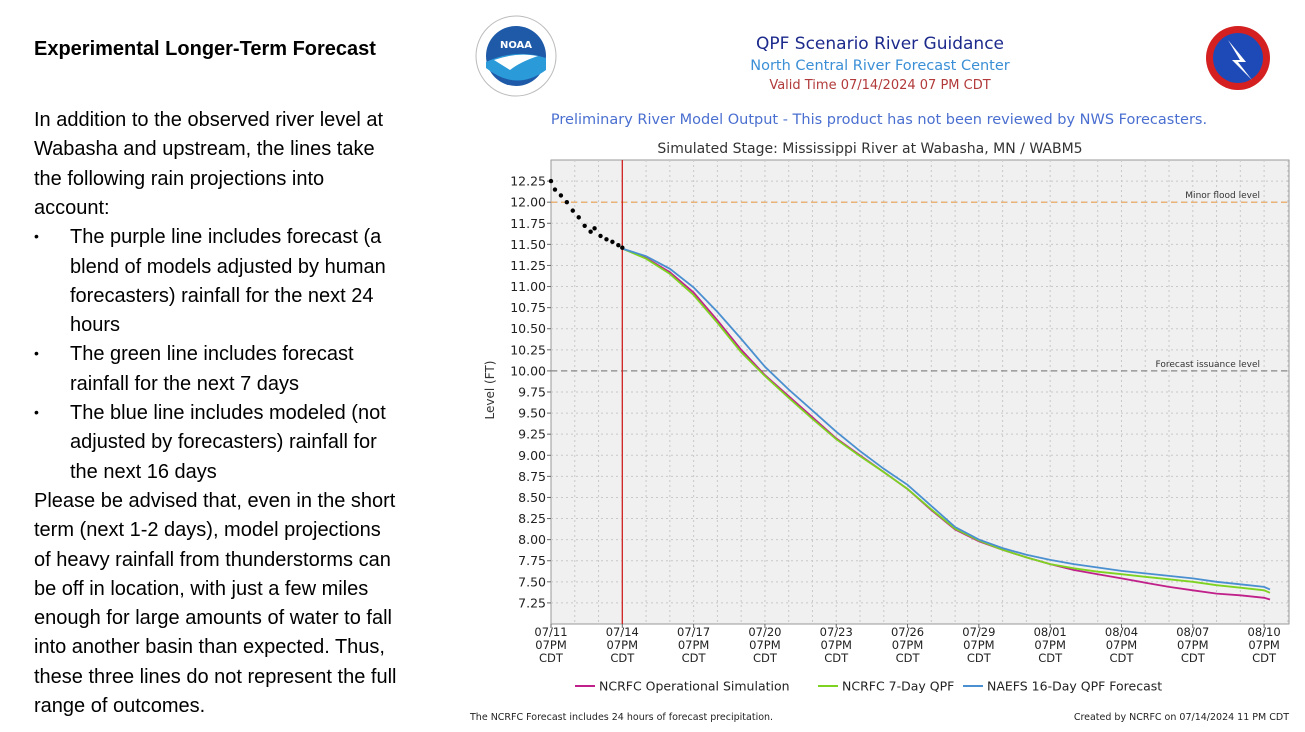  What do you see at coordinates (693, 632) in the screenshot?
I see `x-tick-label: 07/17` at bounding box center [693, 632].